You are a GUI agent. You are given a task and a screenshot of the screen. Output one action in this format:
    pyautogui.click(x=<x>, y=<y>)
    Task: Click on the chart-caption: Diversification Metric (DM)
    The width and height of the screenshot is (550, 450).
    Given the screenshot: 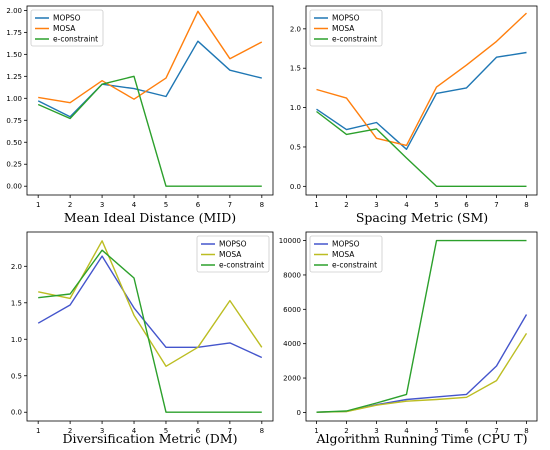 What is the action you would take?
    pyautogui.click(x=150, y=438)
    